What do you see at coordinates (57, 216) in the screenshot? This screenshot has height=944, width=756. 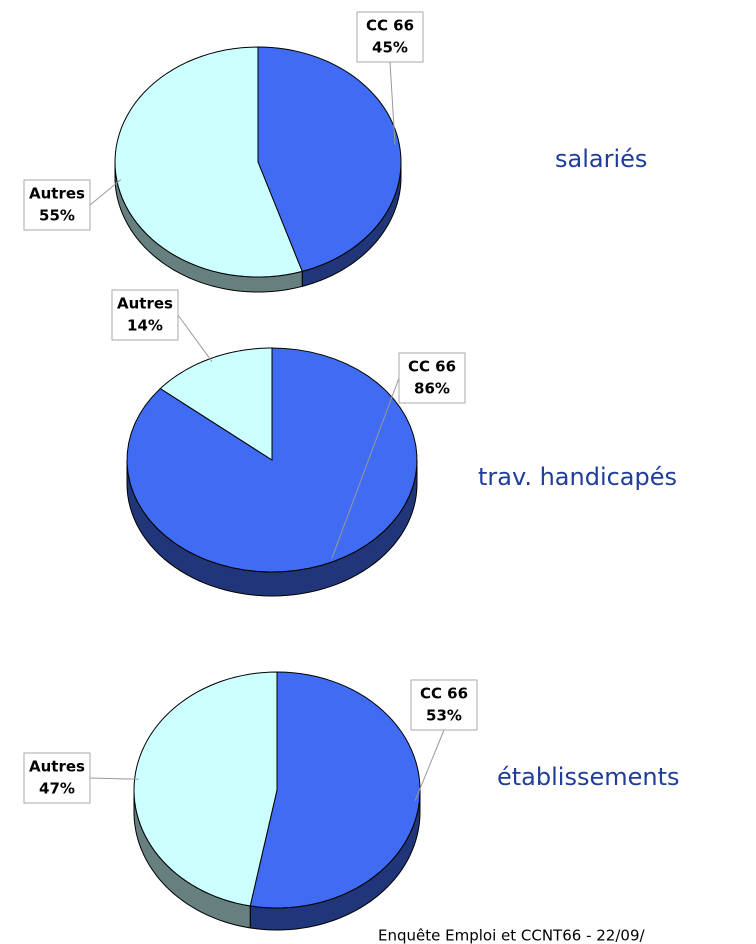 I see `value-label: 55%` at bounding box center [57, 216].